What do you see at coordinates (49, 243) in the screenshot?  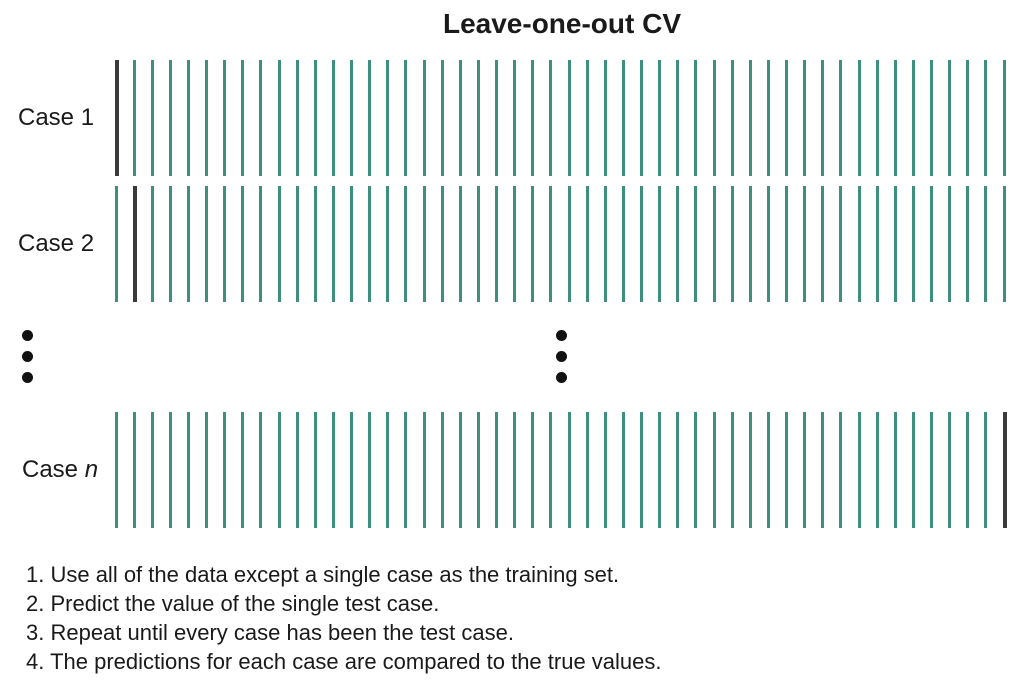 I see `row-label-text: Case` at bounding box center [49, 243].